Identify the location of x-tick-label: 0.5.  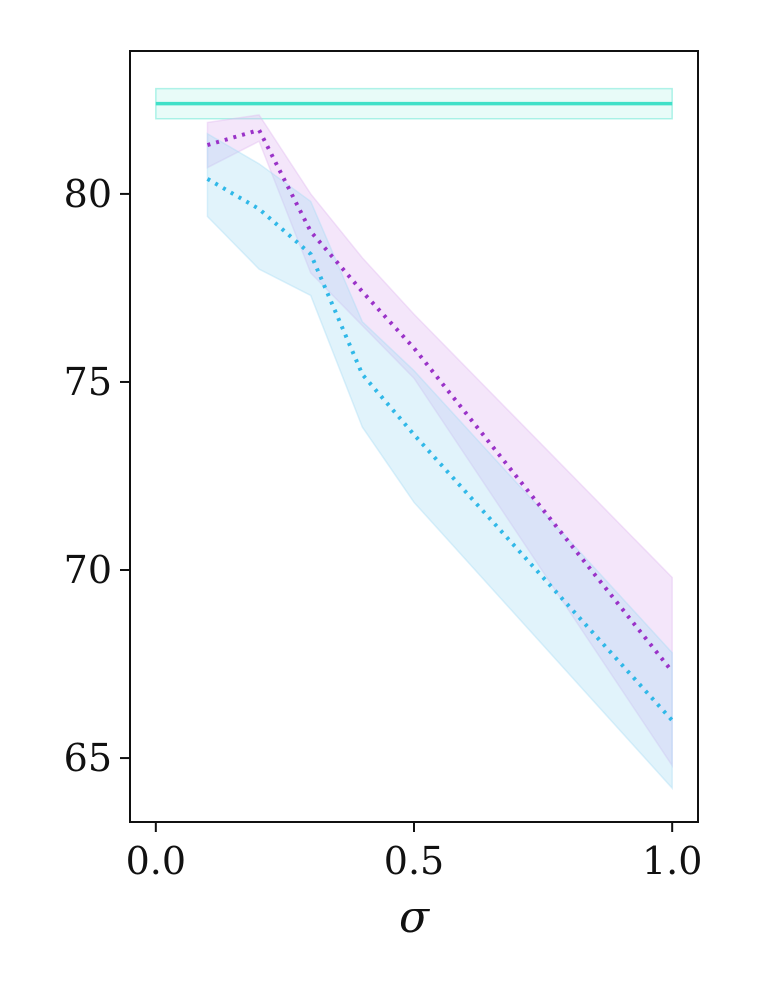
(414, 861).